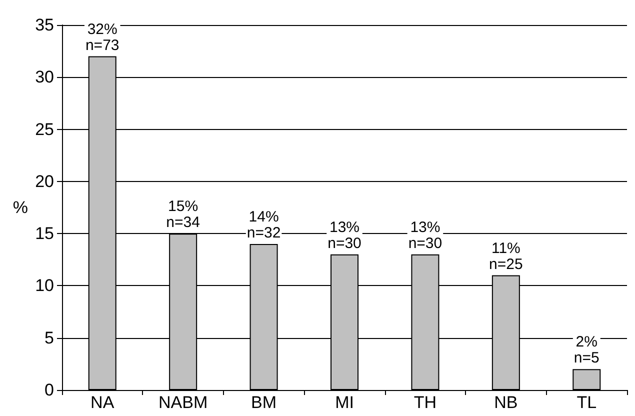 The height and width of the screenshot is (416, 635). What do you see at coordinates (102, 402) in the screenshot?
I see `x-tick-label: NA` at bounding box center [102, 402].